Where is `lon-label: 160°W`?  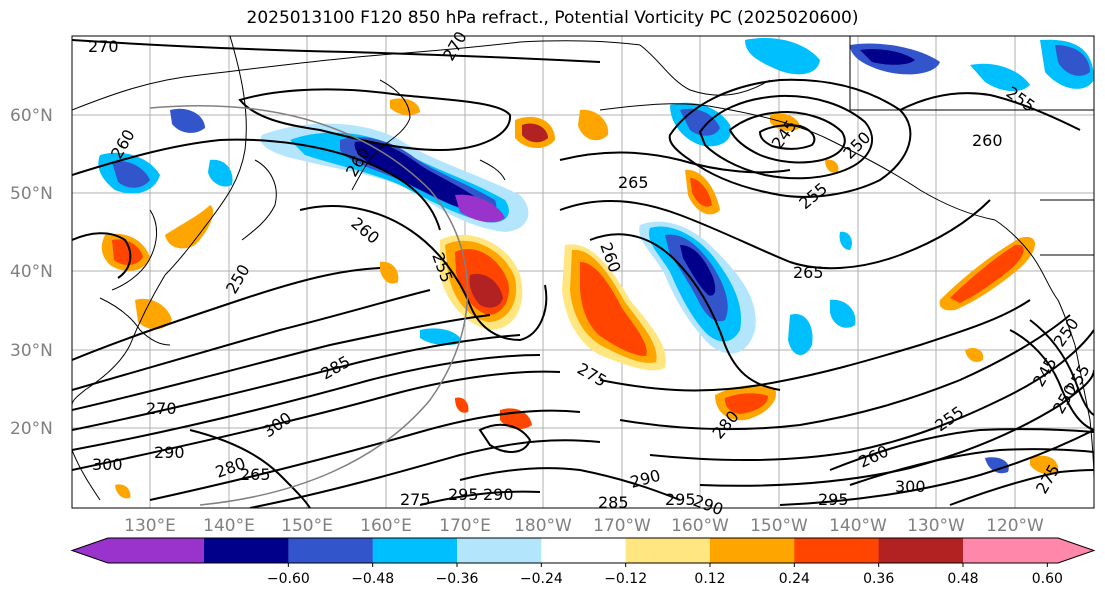 lon-label: 160°W is located at coordinates (700, 526).